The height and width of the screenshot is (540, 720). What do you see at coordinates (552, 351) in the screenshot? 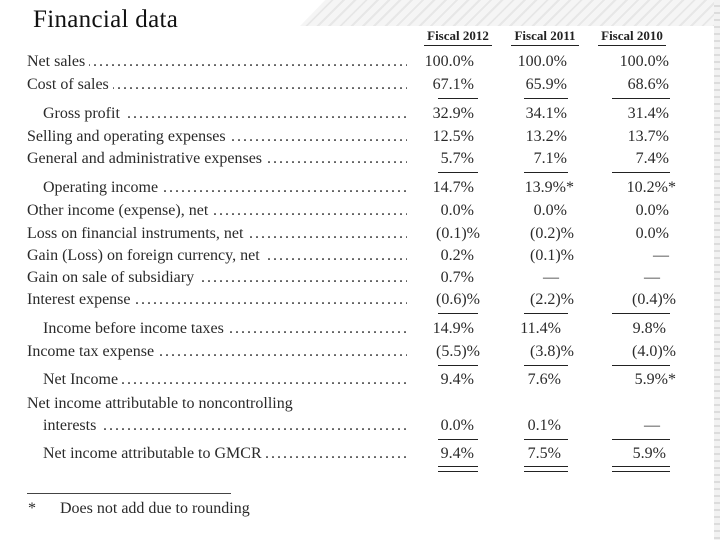
I see `cell-value: (3.8)%` at bounding box center [552, 351].